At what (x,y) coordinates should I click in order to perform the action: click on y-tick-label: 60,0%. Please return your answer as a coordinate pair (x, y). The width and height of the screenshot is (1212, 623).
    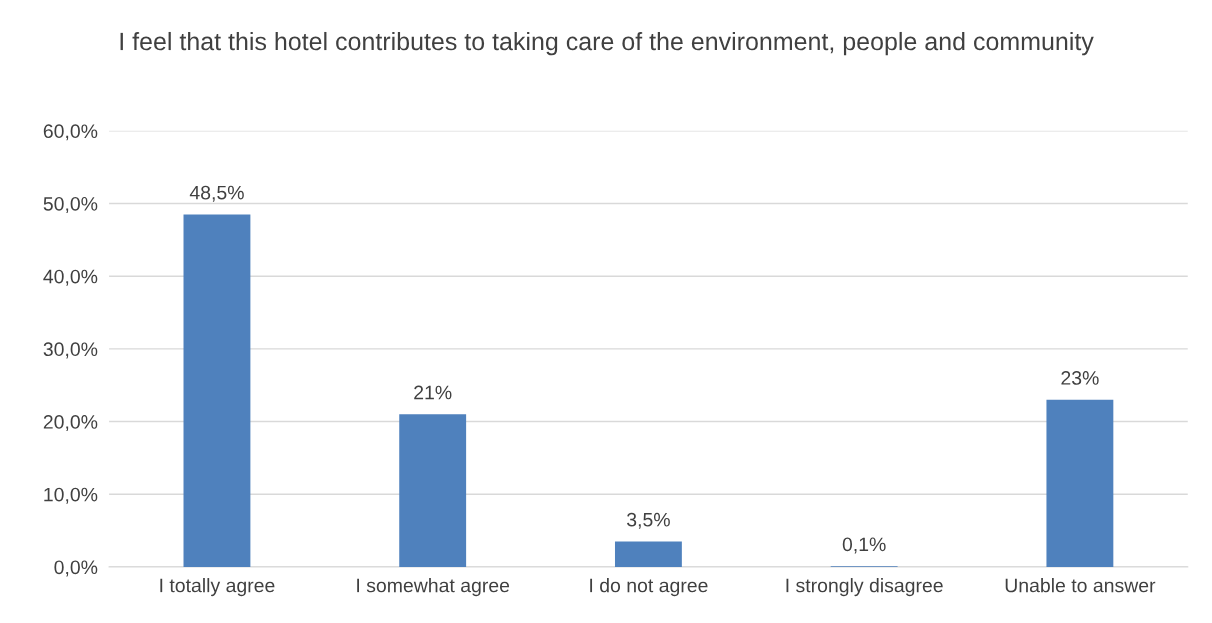
    Looking at the image, I should click on (70, 132).